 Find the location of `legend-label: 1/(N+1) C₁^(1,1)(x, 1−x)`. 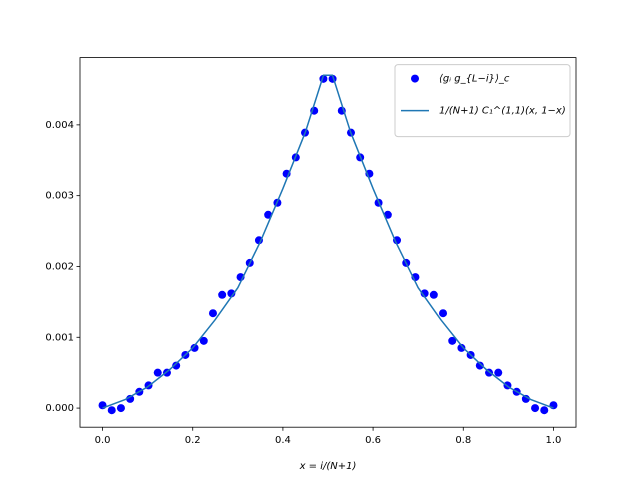

legend-label: 1/(N+1) C₁^(1,1)(x, 1−x) is located at coordinates (502, 111).